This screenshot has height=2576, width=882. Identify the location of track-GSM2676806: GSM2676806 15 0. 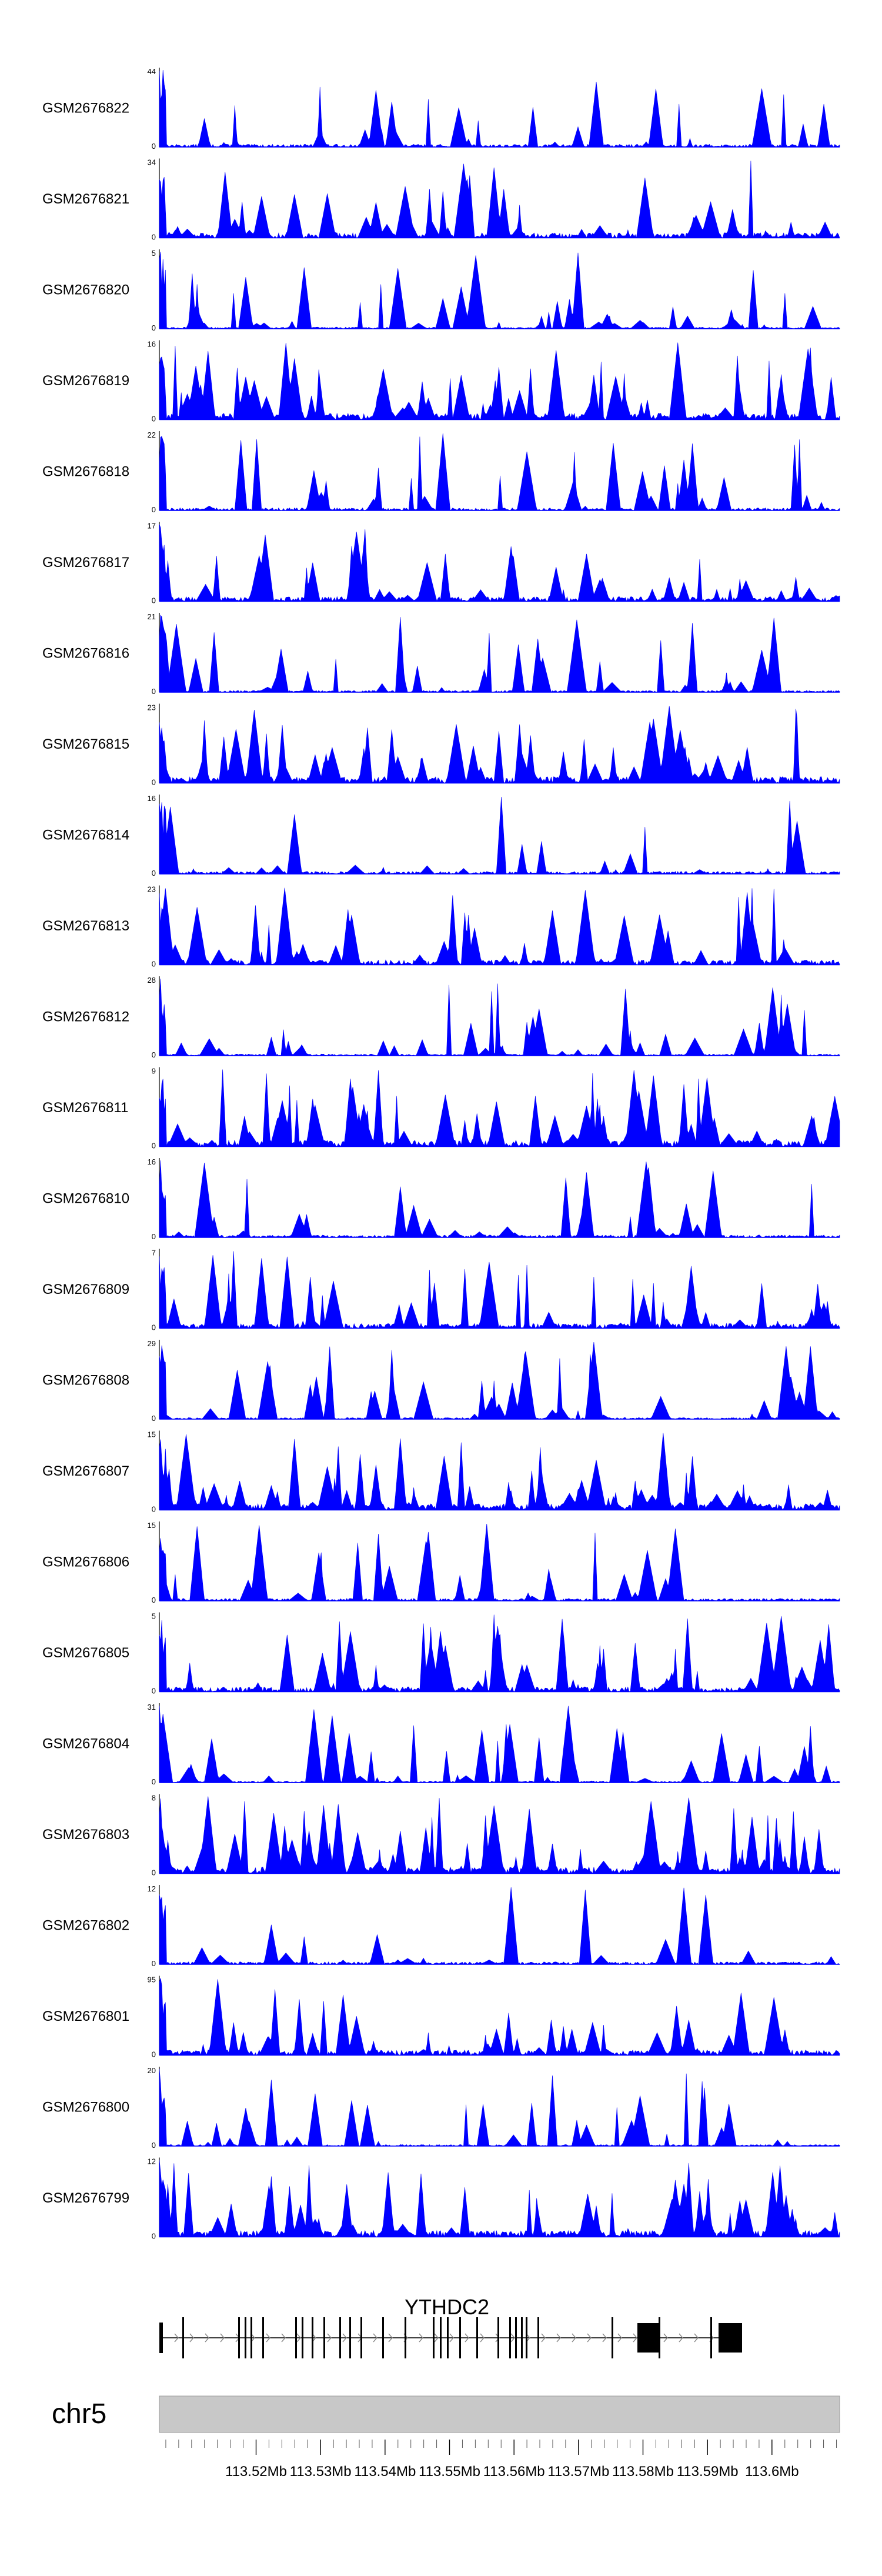
(441, 1562).